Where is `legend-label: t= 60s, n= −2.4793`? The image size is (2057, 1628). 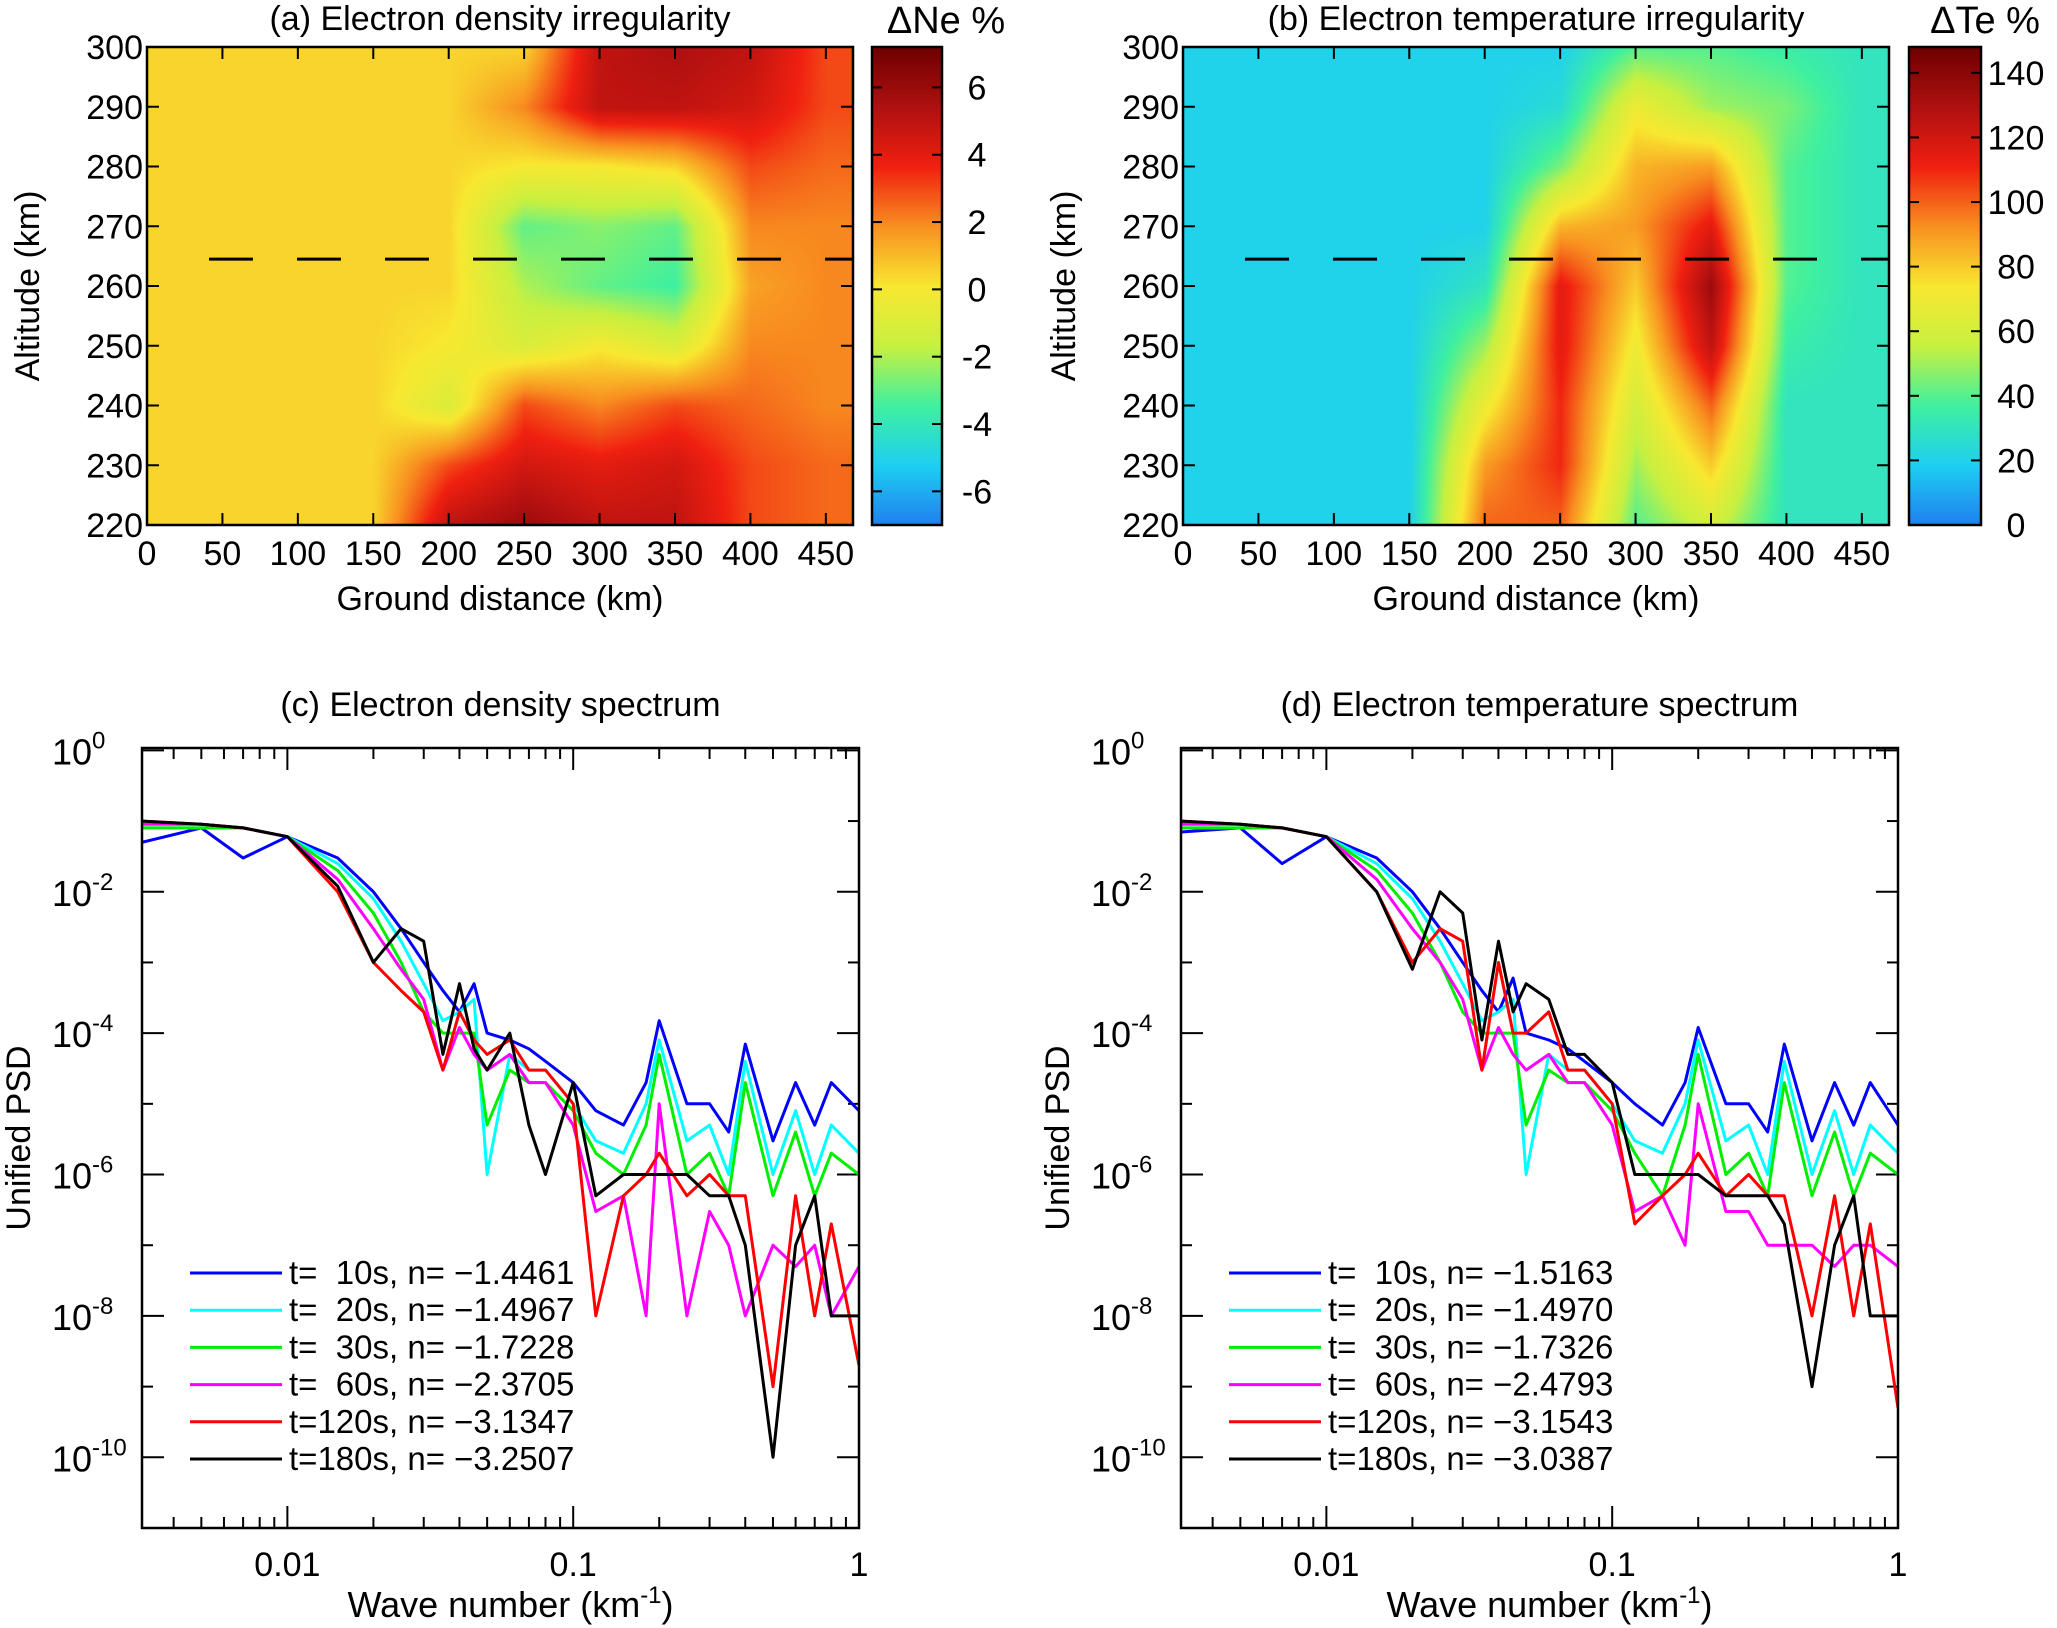
legend-label: t= 60s, n= −2.4793 is located at coordinates (1470, 1384).